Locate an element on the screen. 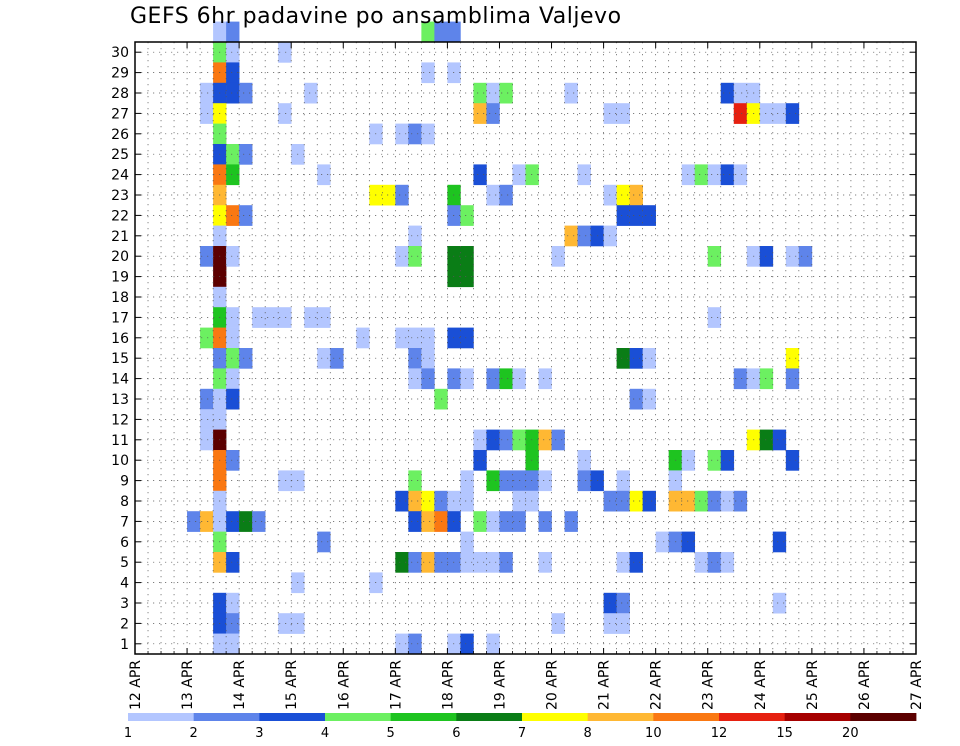  y-tick-label: 12 is located at coordinates (120, 420).